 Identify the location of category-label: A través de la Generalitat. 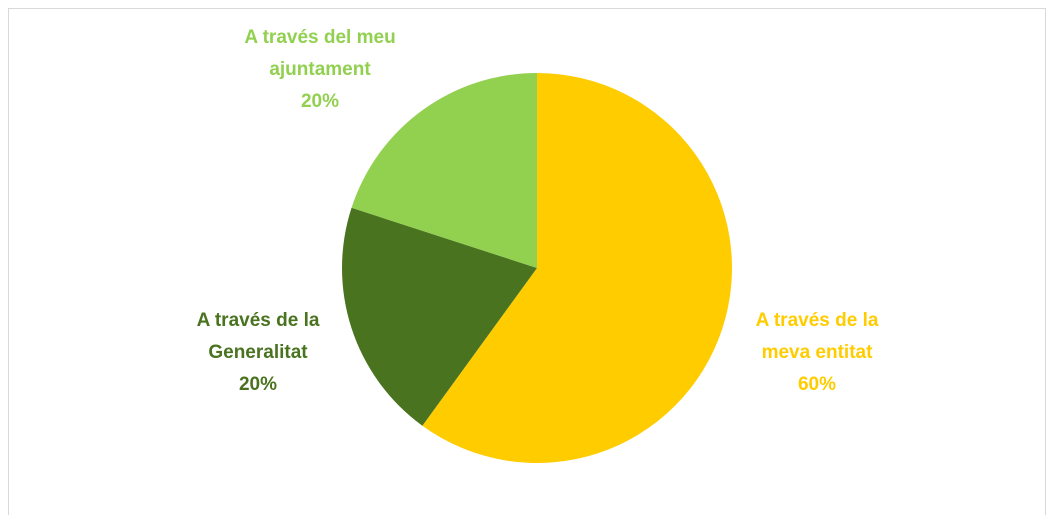
(258, 336).